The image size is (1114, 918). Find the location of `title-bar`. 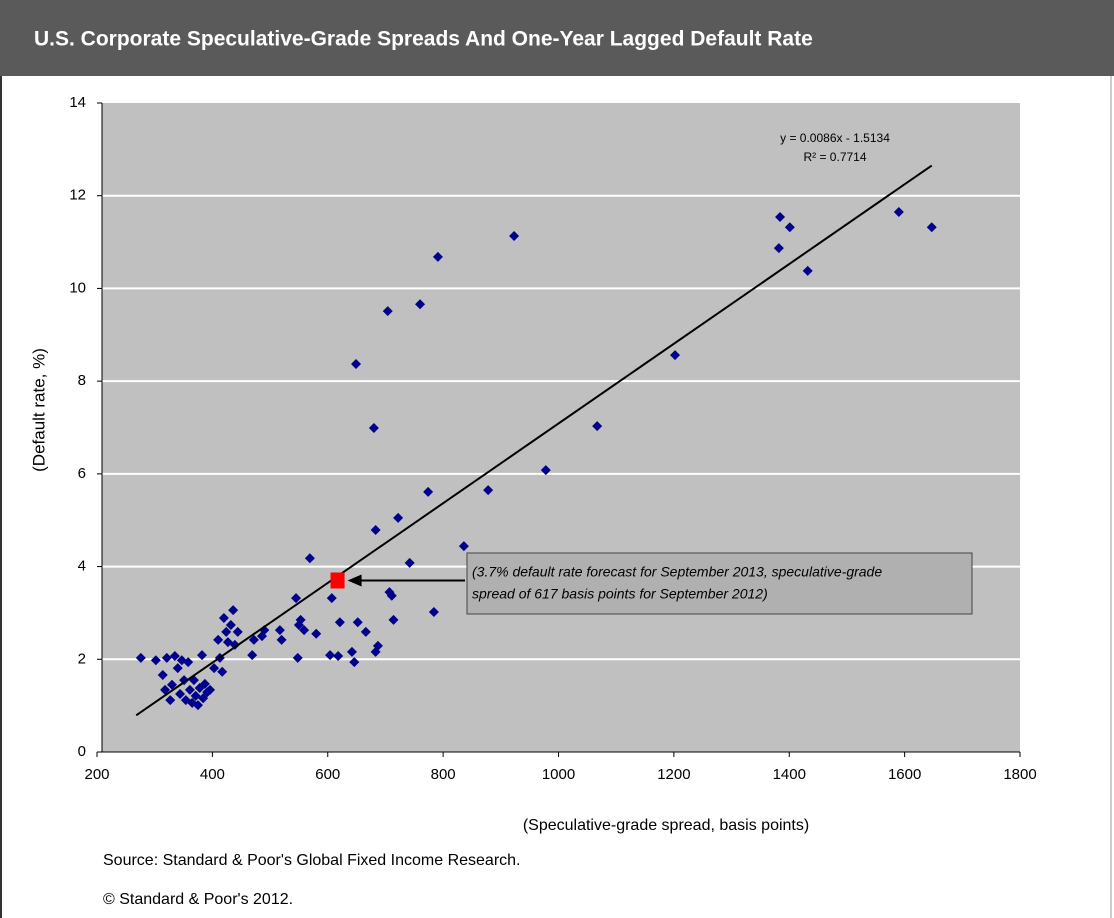

title-bar is located at coordinates (557, 38).